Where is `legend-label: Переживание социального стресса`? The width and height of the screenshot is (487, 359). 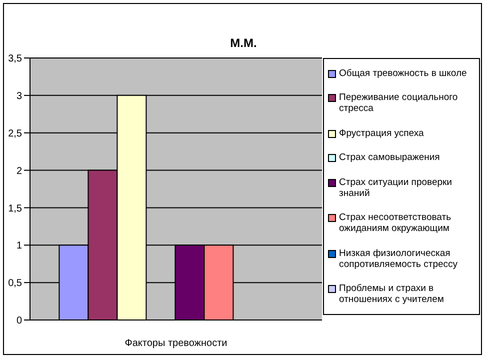
legend-label: Переживание социального стресса is located at coordinates (399, 103).